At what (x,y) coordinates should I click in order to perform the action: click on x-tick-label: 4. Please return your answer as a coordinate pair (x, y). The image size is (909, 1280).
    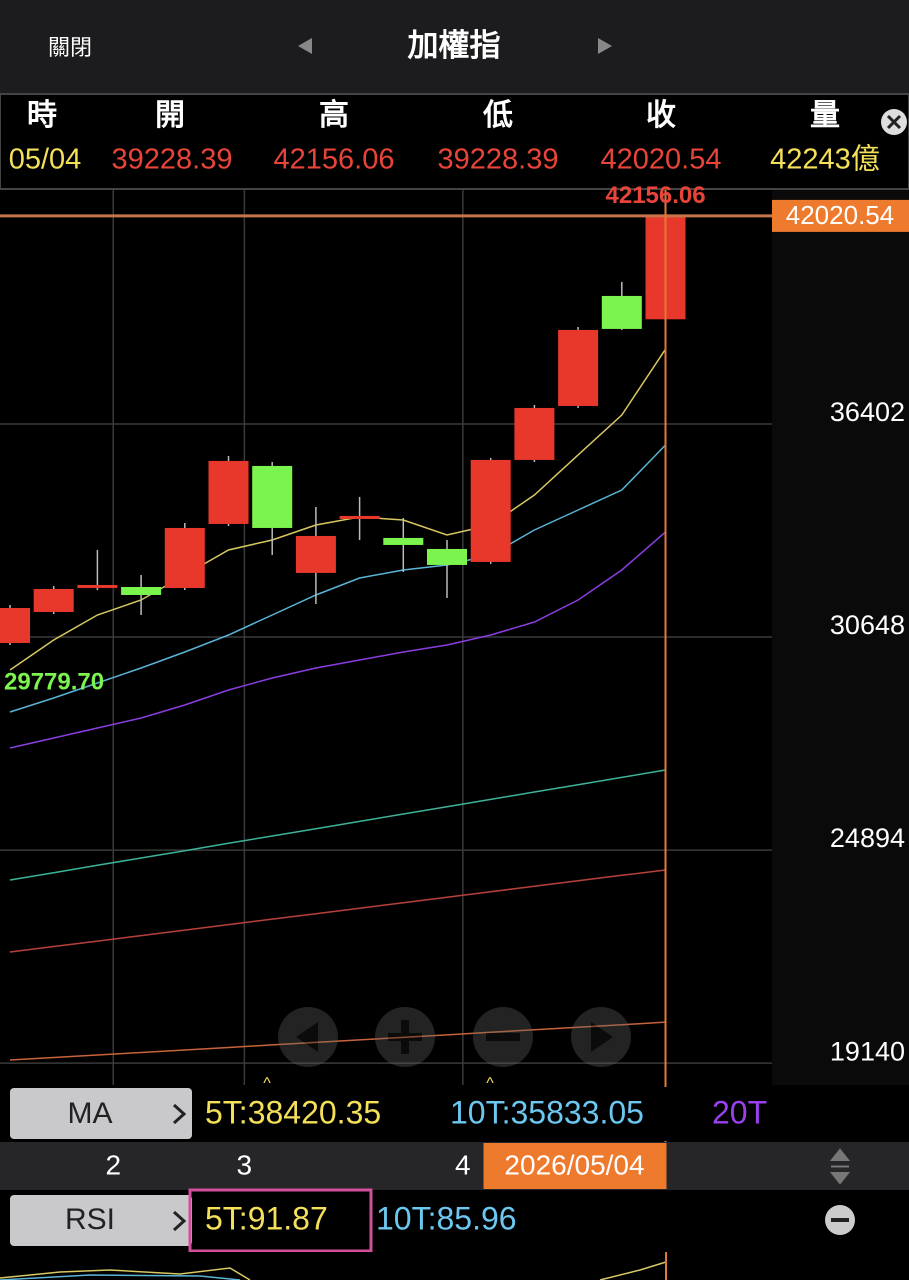
    Looking at the image, I should click on (463, 1164).